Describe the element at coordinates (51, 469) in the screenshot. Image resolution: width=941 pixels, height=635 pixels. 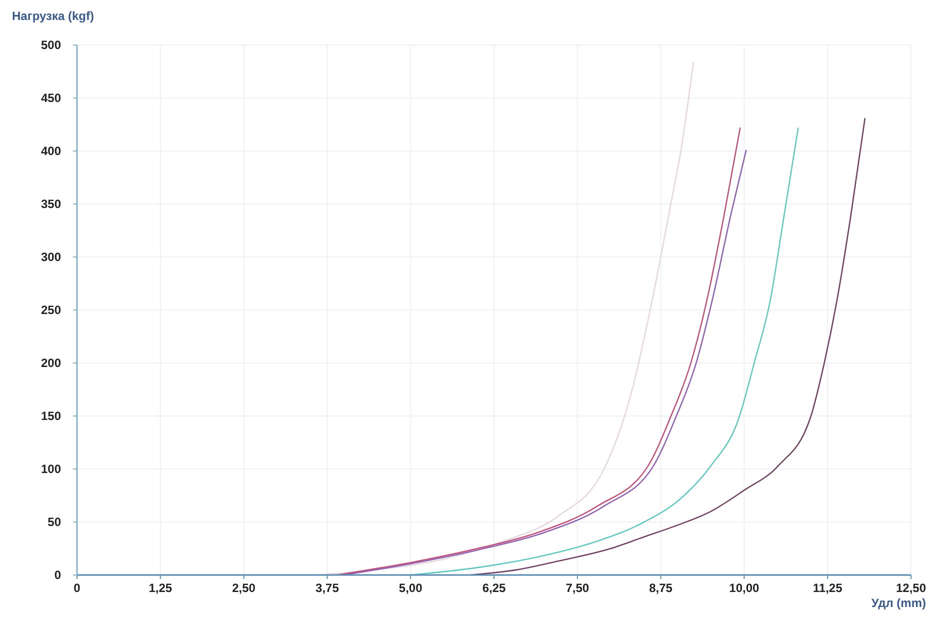
I see `y-tick-label: 100` at that location.